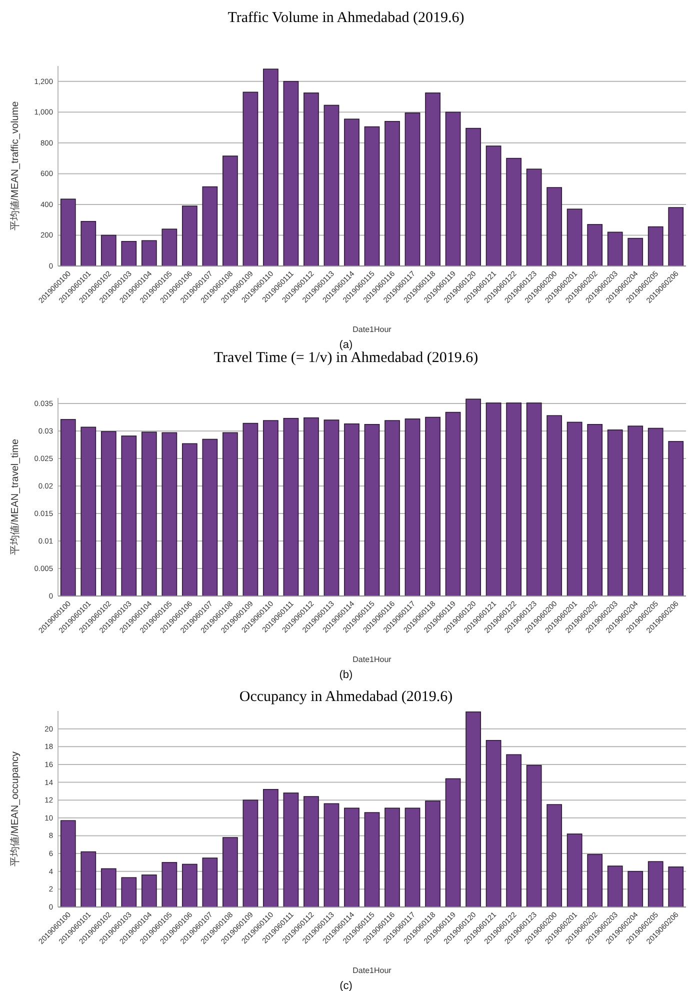 Image resolution: width=692 pixels, height=991 pixels. Describe the element at coordinates (15, 497) in the screenshot. I see `y-axis-title: 平均値/MEAN_travel_time` at that location.